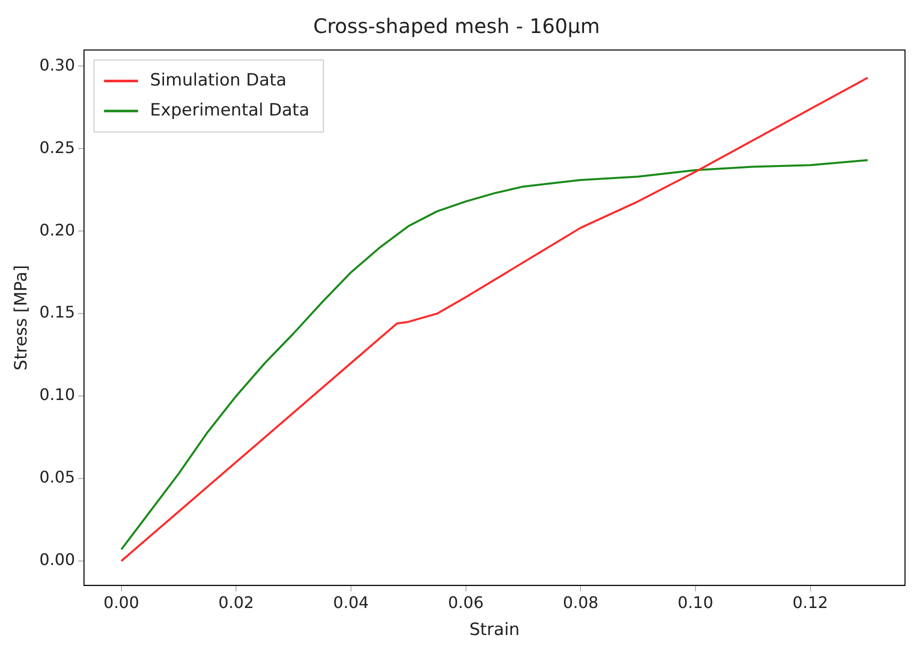  Describe the element at coordinates (494, 630) in the screenshot. I see `x-axis-title: Strain` at that location.